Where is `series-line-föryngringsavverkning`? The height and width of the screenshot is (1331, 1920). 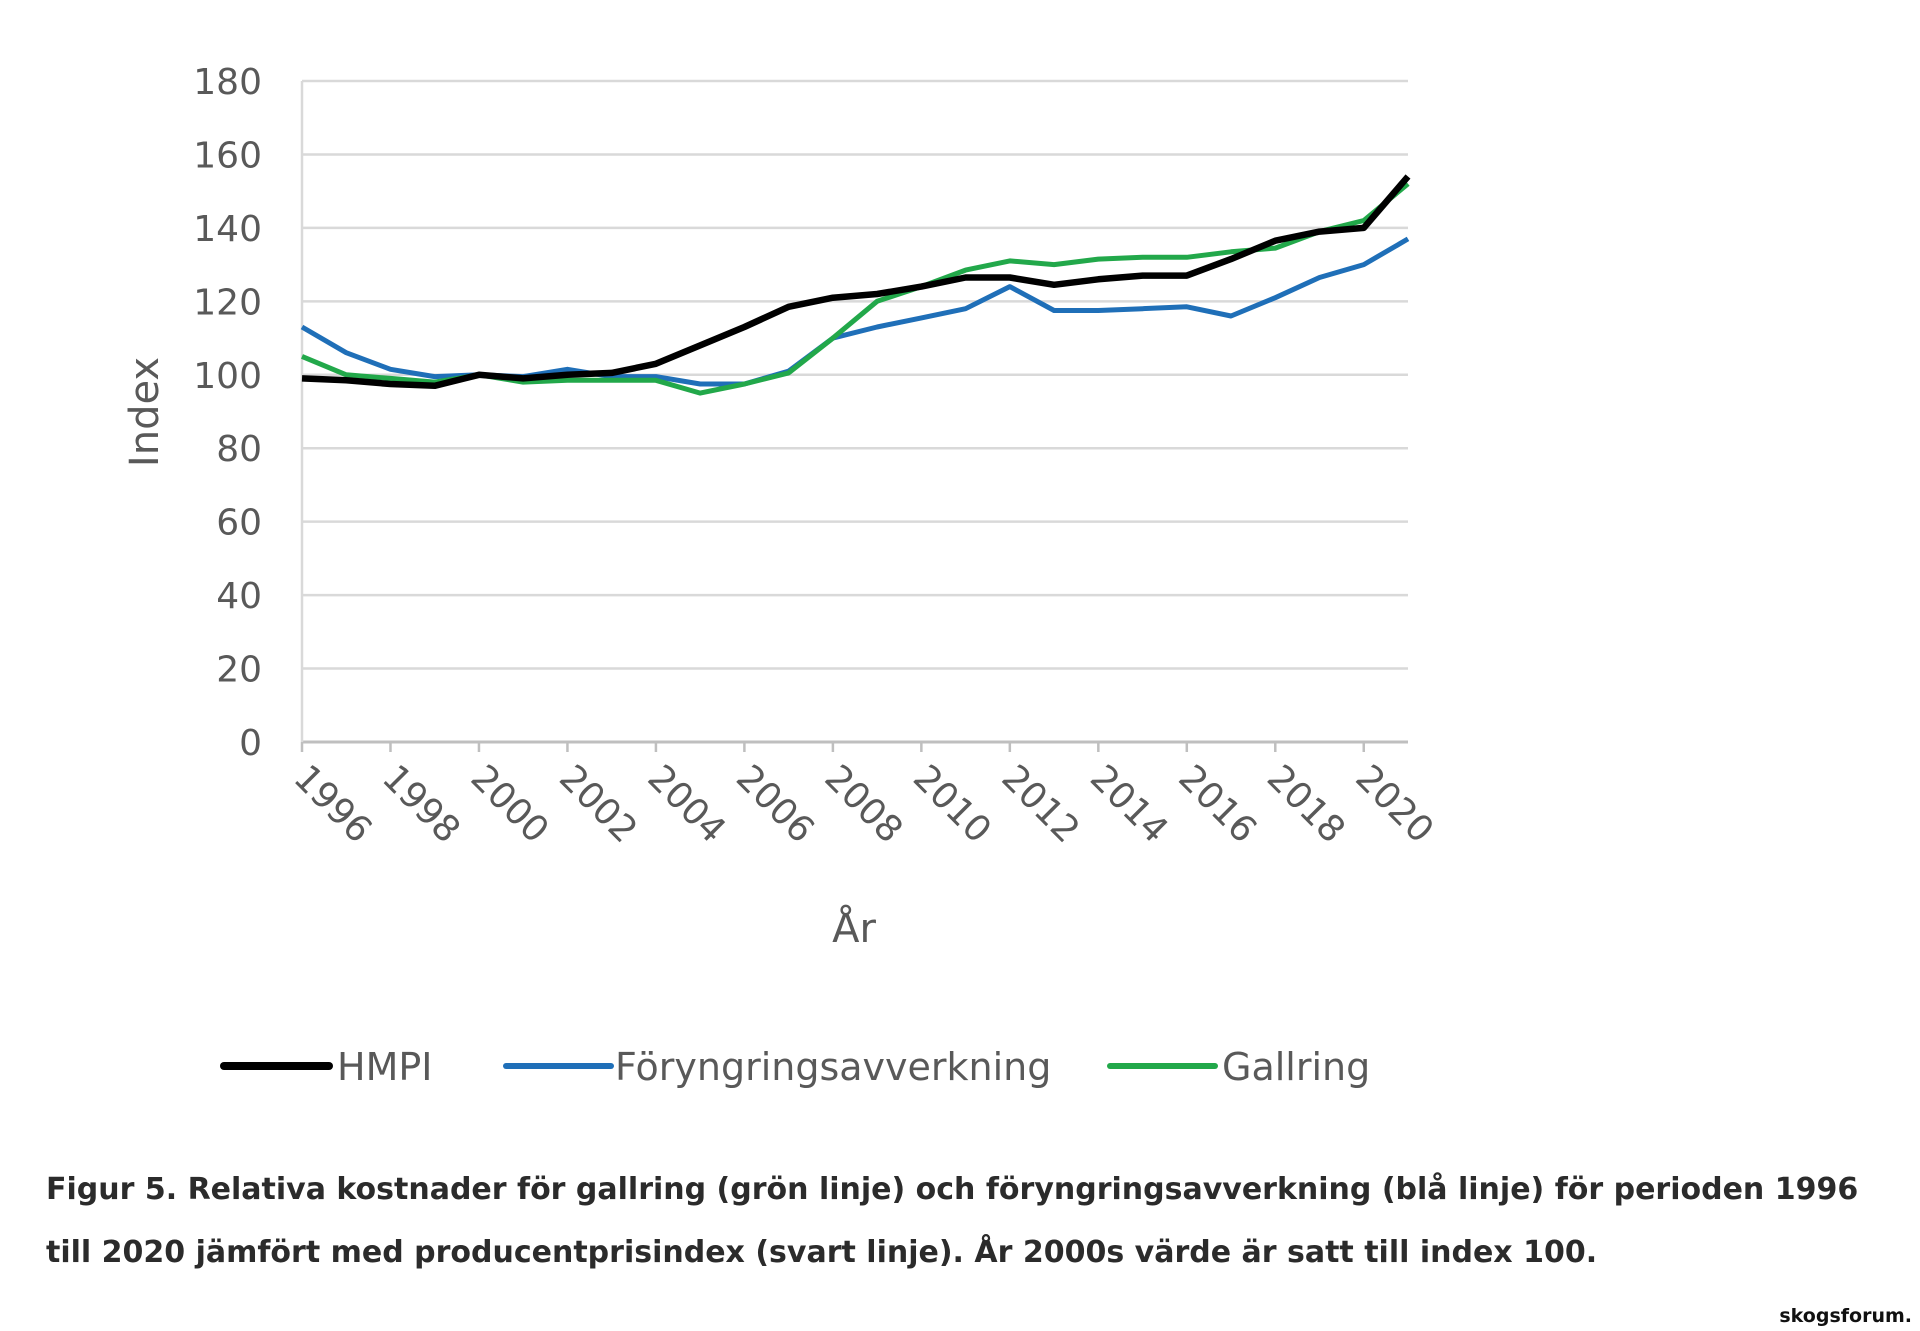
series-line-föryngringsavverkning is located at coordinates (855, 311).